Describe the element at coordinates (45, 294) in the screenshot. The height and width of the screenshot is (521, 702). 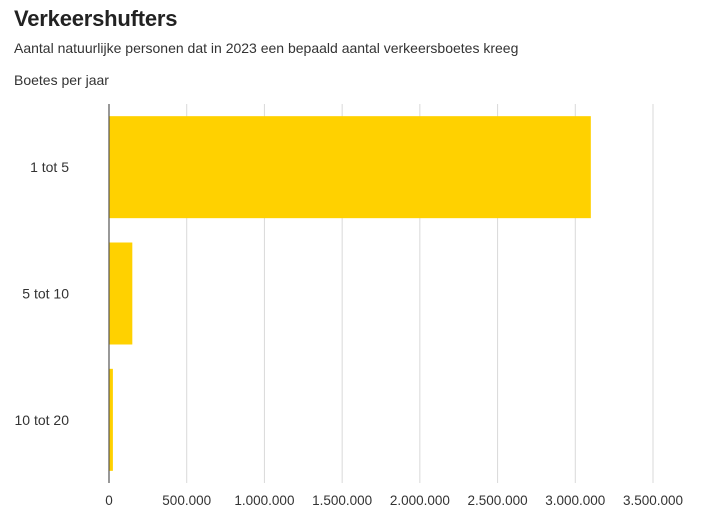
I see `category-label-2: 5 tot 10` at that location.